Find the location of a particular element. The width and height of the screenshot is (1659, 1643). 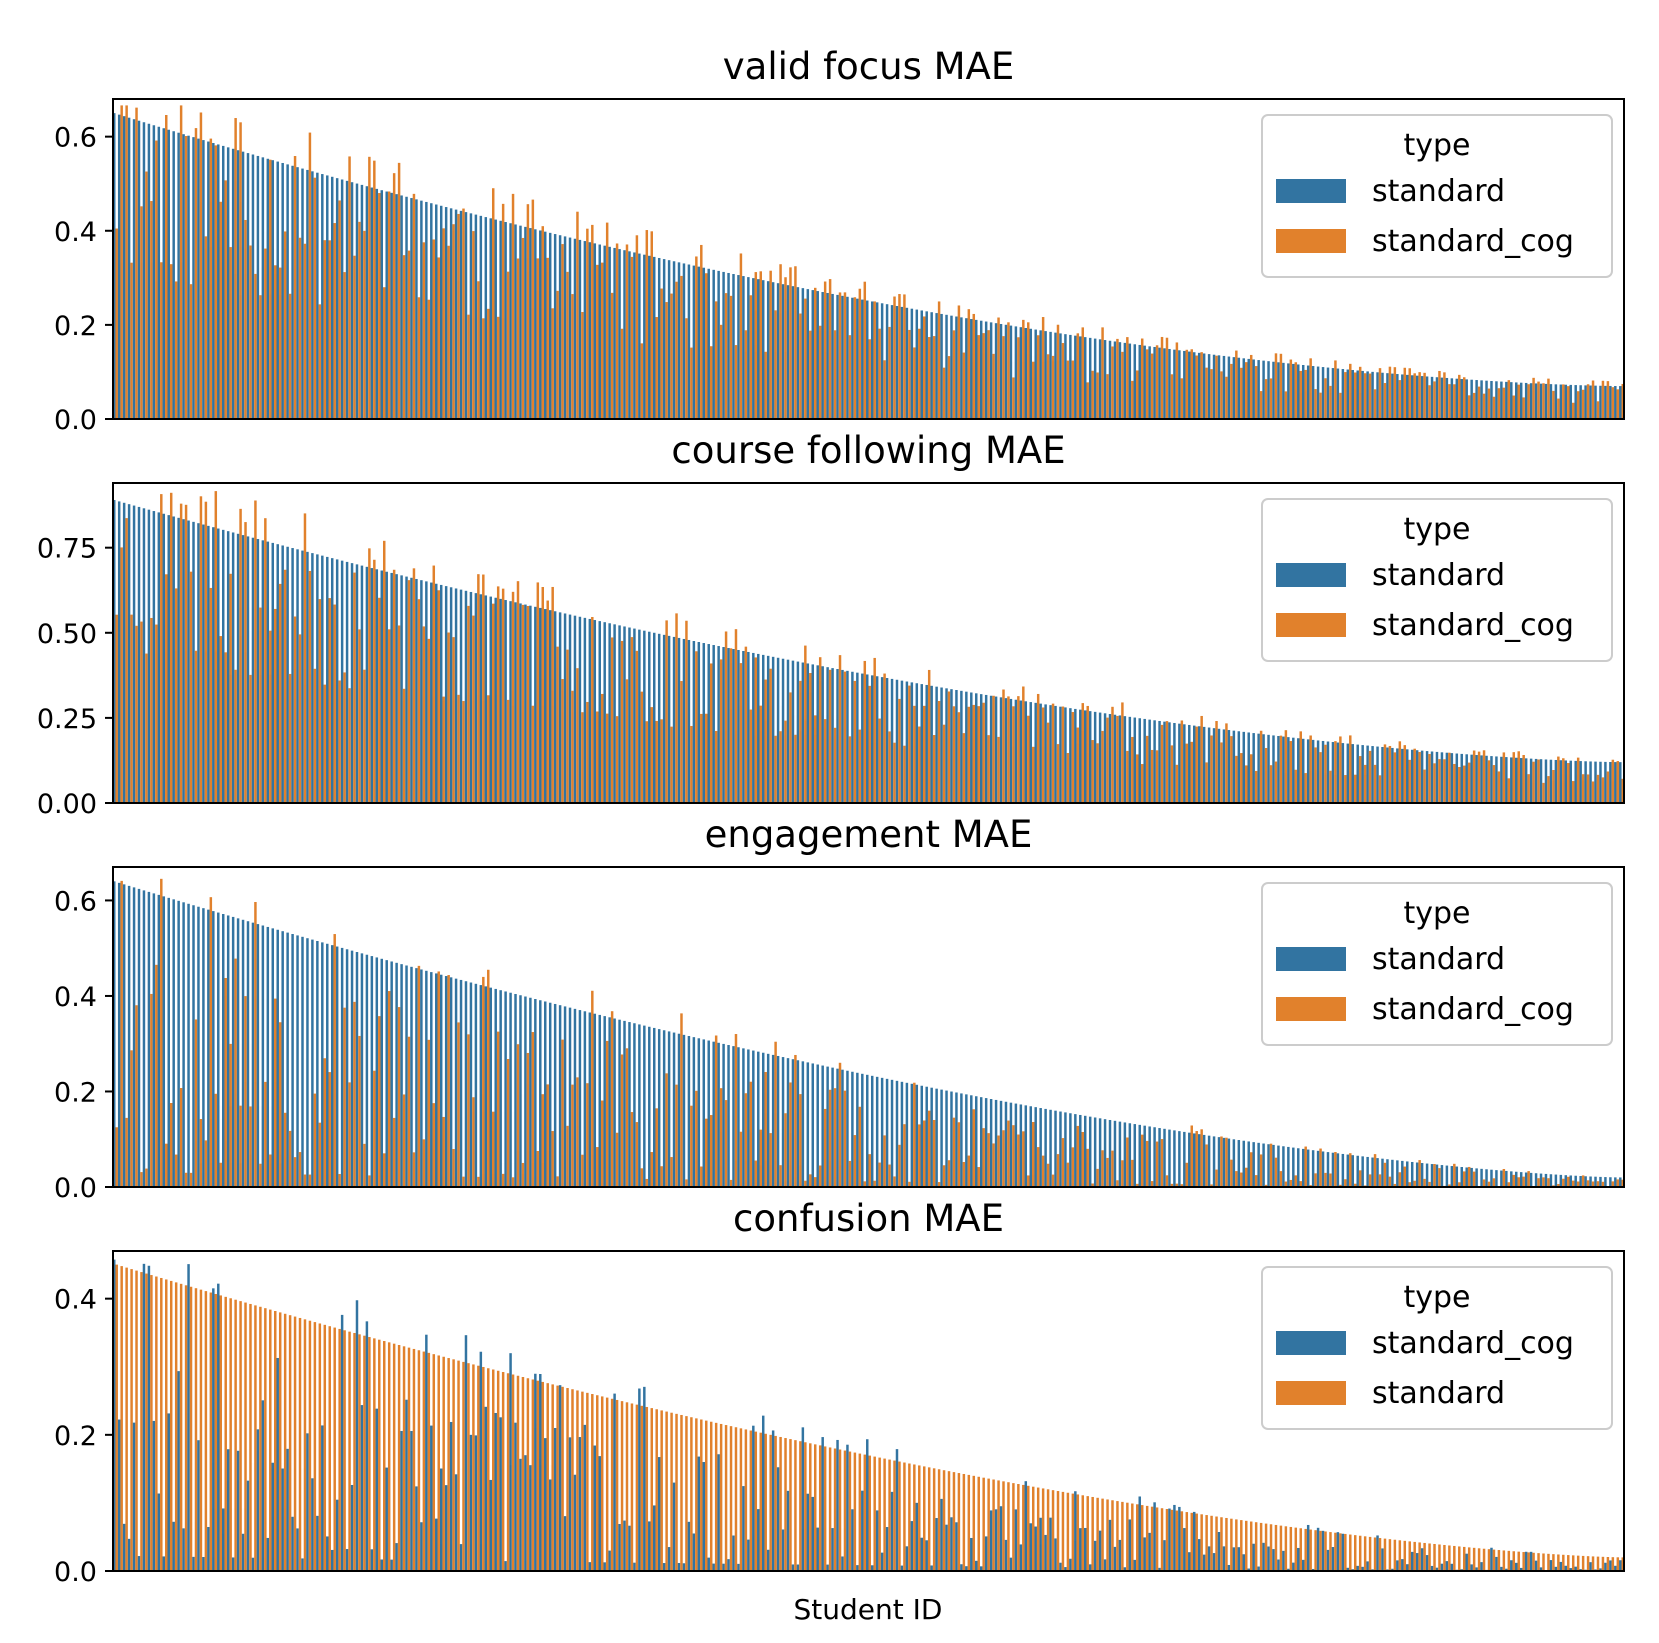

y-tick-label: 0.00 is located at coordinates (67, 804).